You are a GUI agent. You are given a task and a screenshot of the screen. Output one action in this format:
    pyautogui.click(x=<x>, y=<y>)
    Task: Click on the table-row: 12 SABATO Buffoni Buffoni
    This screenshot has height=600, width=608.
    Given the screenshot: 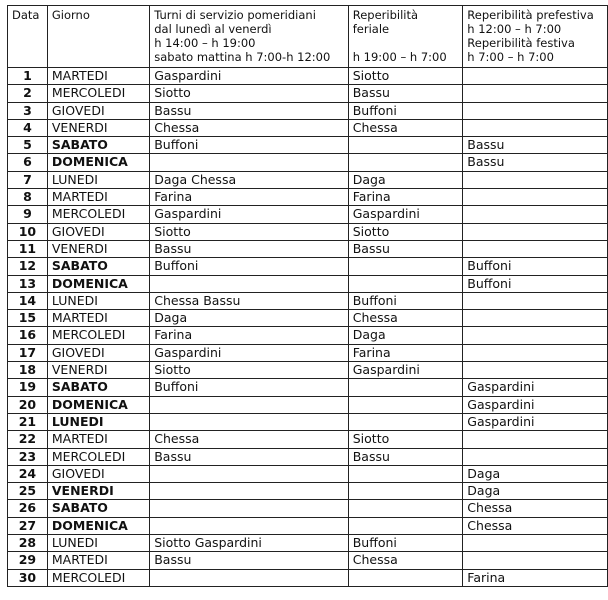 What is the action you would take?
    pyautogui.click(x=307, y=266)
    